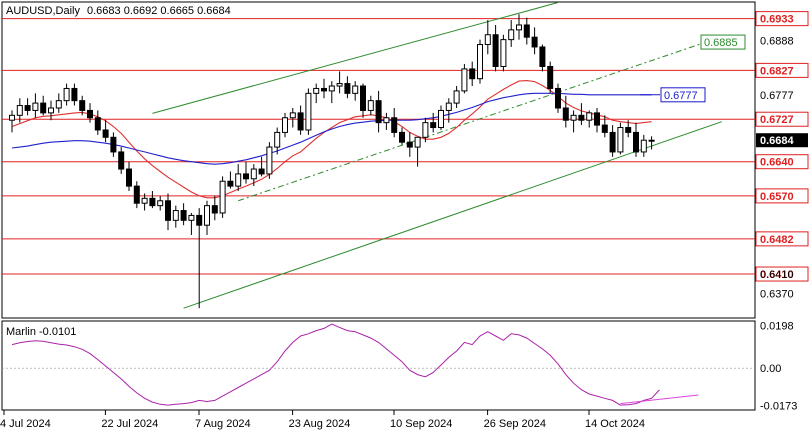 This screenshot has height=435, width=812. I want to click on y-tick-label: 0.6777, so click(777, 96).